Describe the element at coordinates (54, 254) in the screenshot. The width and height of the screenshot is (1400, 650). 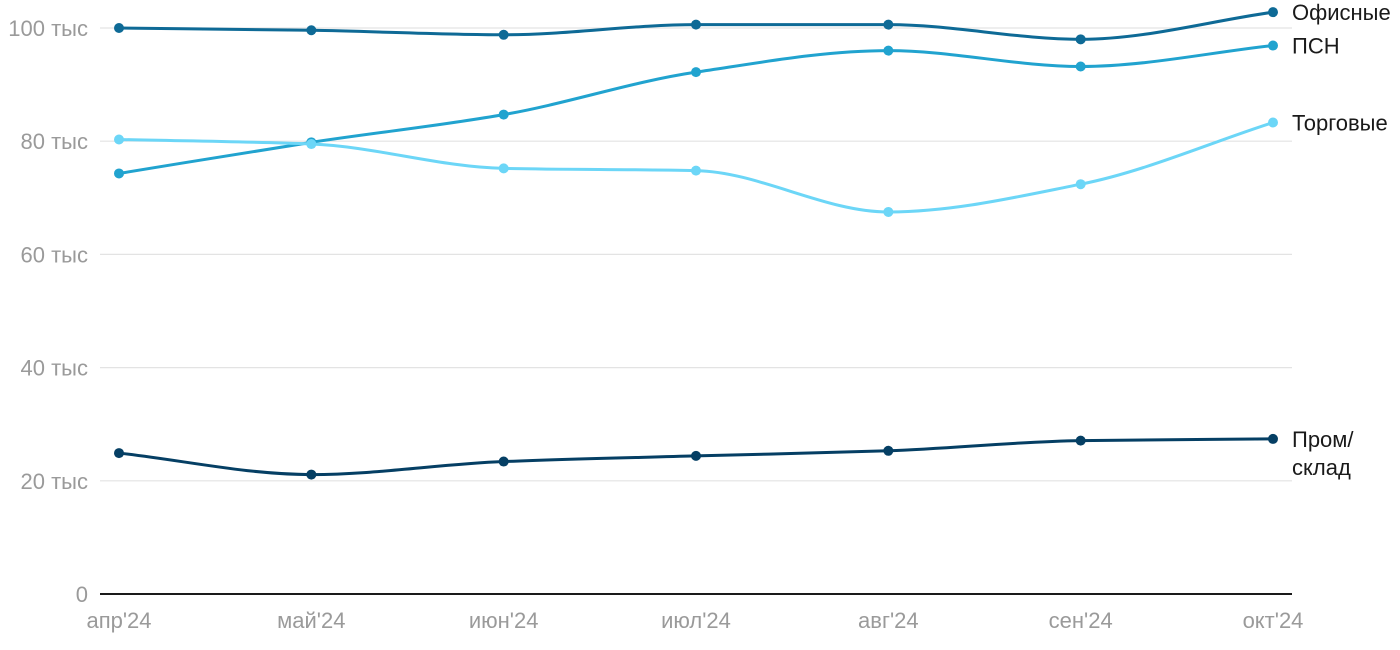
I see `y-tick-label: 60 тыс` at that location.